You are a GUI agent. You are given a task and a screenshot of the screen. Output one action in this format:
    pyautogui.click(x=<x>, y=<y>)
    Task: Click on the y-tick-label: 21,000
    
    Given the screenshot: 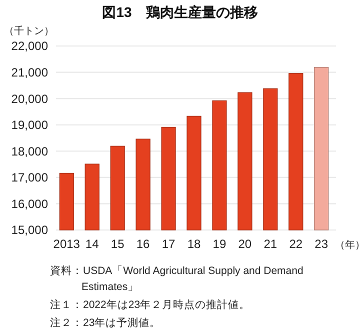 What is the action you would take?
    pyautogui.click(x=29, y=72)
    